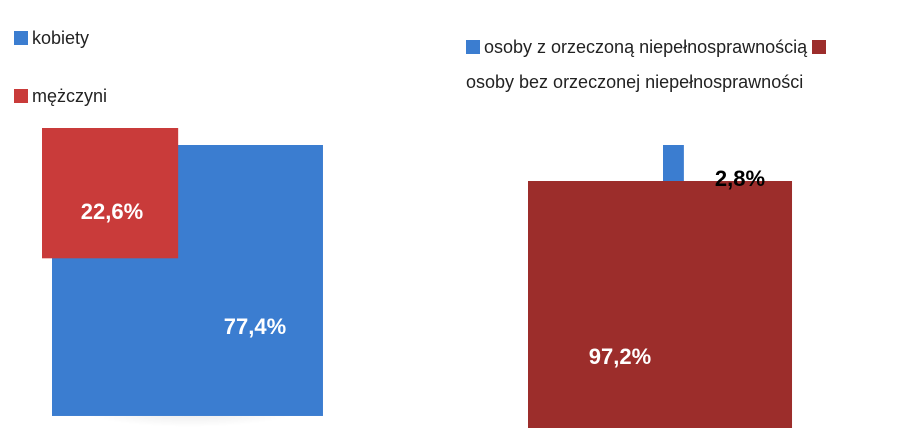 This screenshot has width=924, height=428. Describe the element at coordinates (740, 178) in the screenshot. I see `data-label: 2,8%` at that location.